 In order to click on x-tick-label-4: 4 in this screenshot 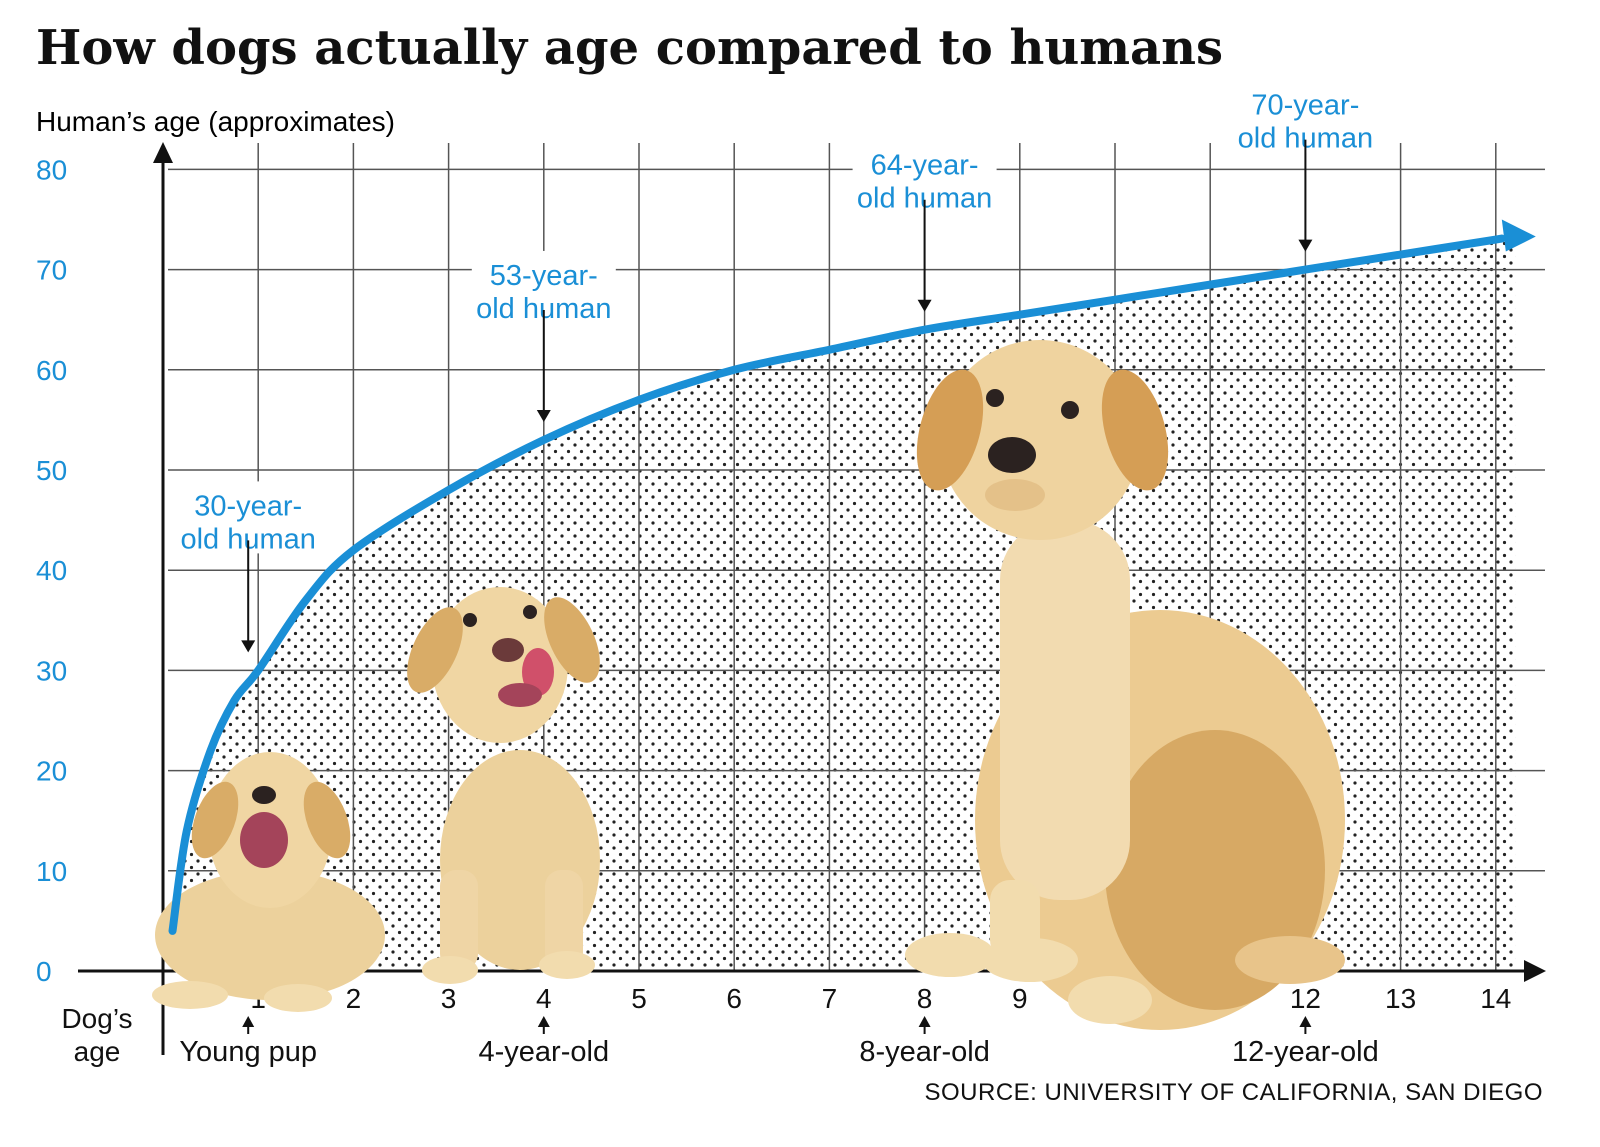, I will do `click(544, 998)`.